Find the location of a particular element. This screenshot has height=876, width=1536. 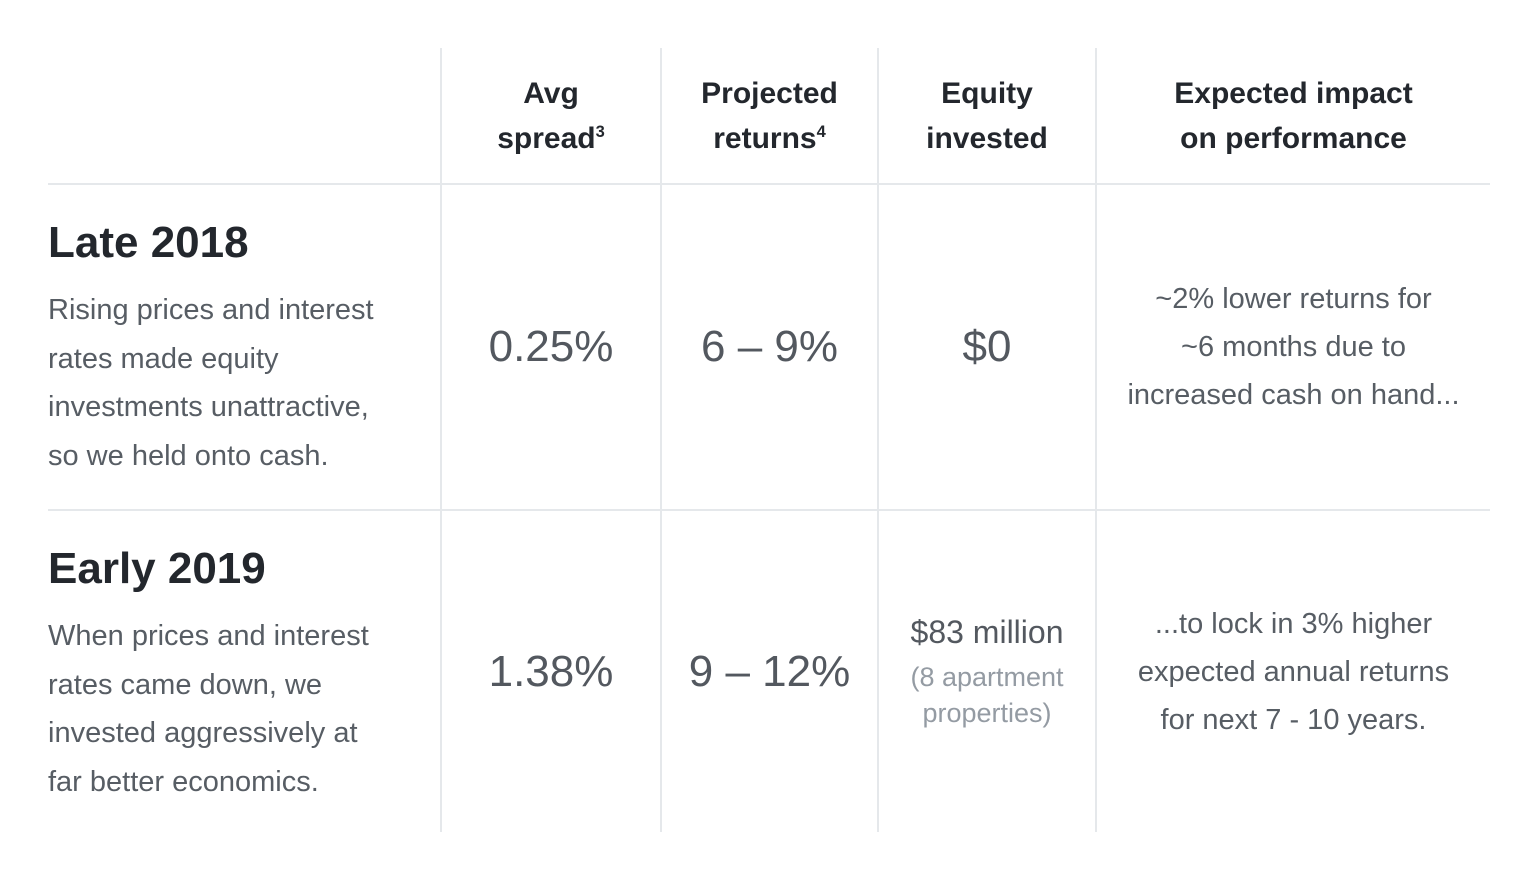

impact-line: ...to lock in 3% higher is located at coordinates (1293, 623).